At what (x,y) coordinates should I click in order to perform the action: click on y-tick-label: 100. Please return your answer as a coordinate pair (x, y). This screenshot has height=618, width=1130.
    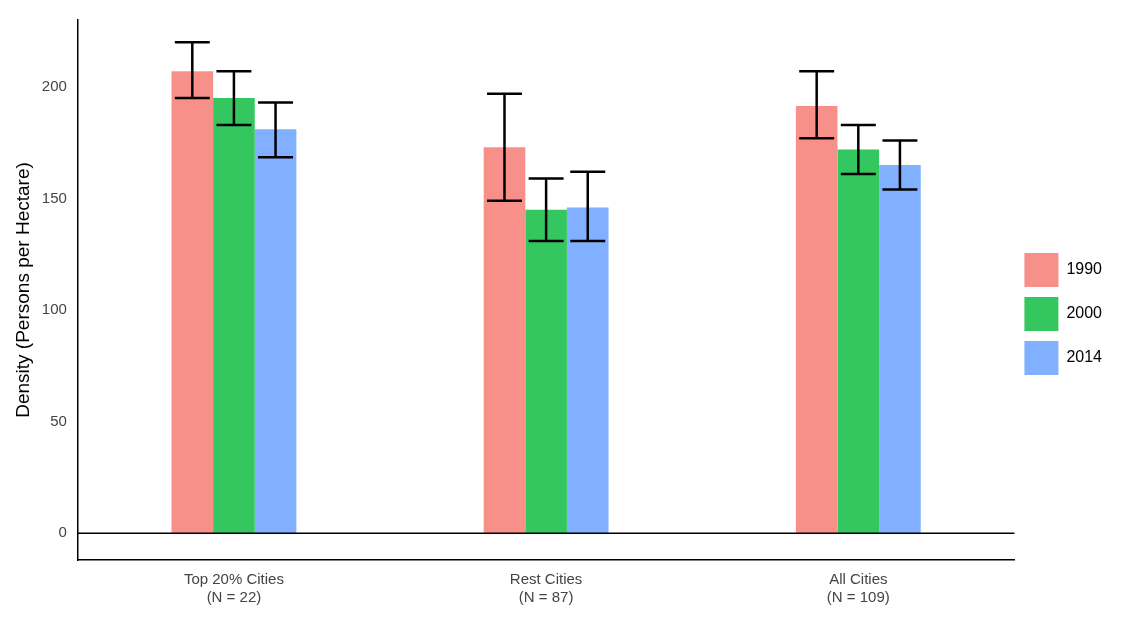
    Looking at the image, I should click on (54, 309).